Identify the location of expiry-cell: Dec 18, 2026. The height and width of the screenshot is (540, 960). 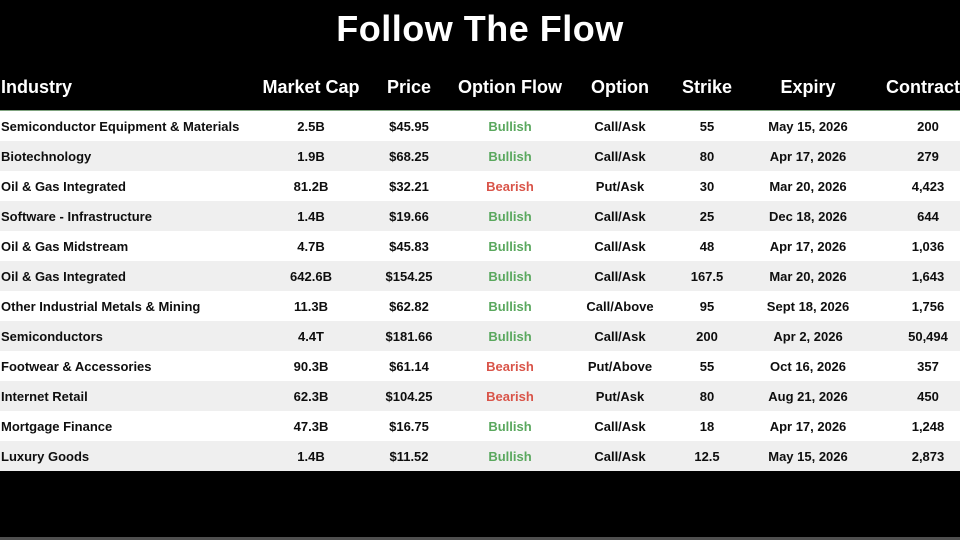
(808, 216).